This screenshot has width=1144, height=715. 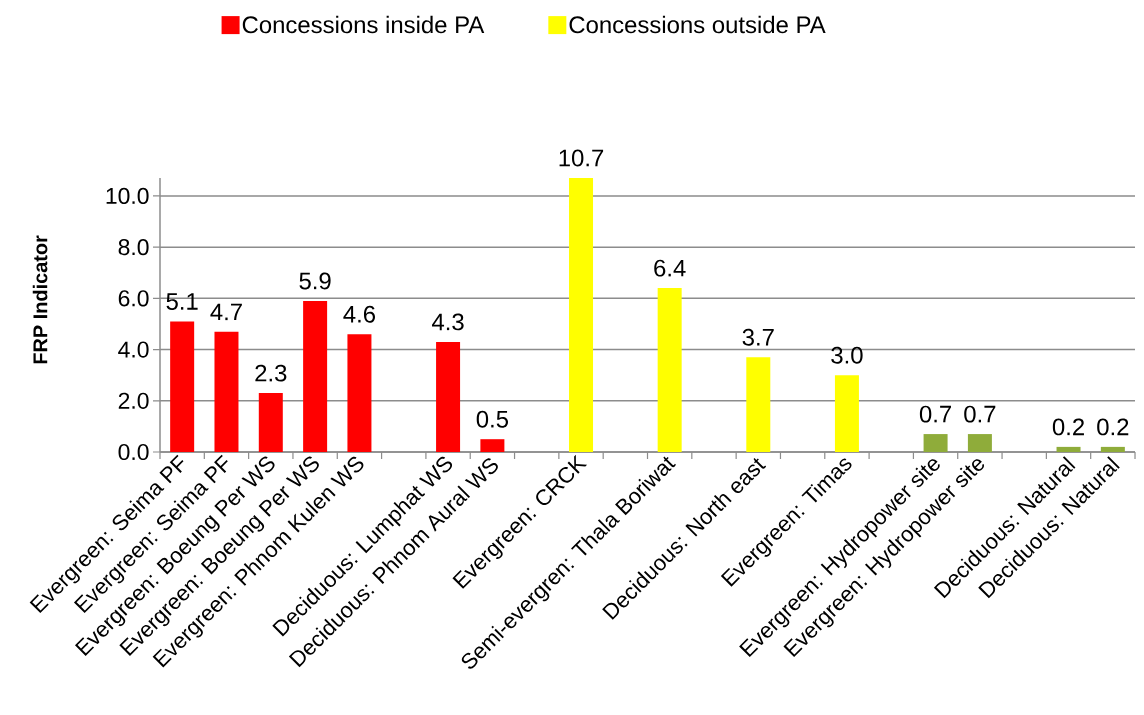 I want to click on data-label: 4.6, so click(x=359, y=314).